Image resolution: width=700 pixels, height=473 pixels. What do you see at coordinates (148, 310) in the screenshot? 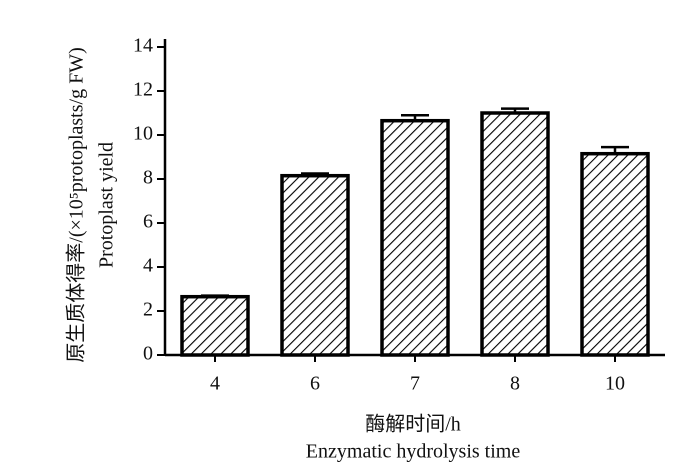
I see `y-tick-label: 2` at bounding box center [148, 310].